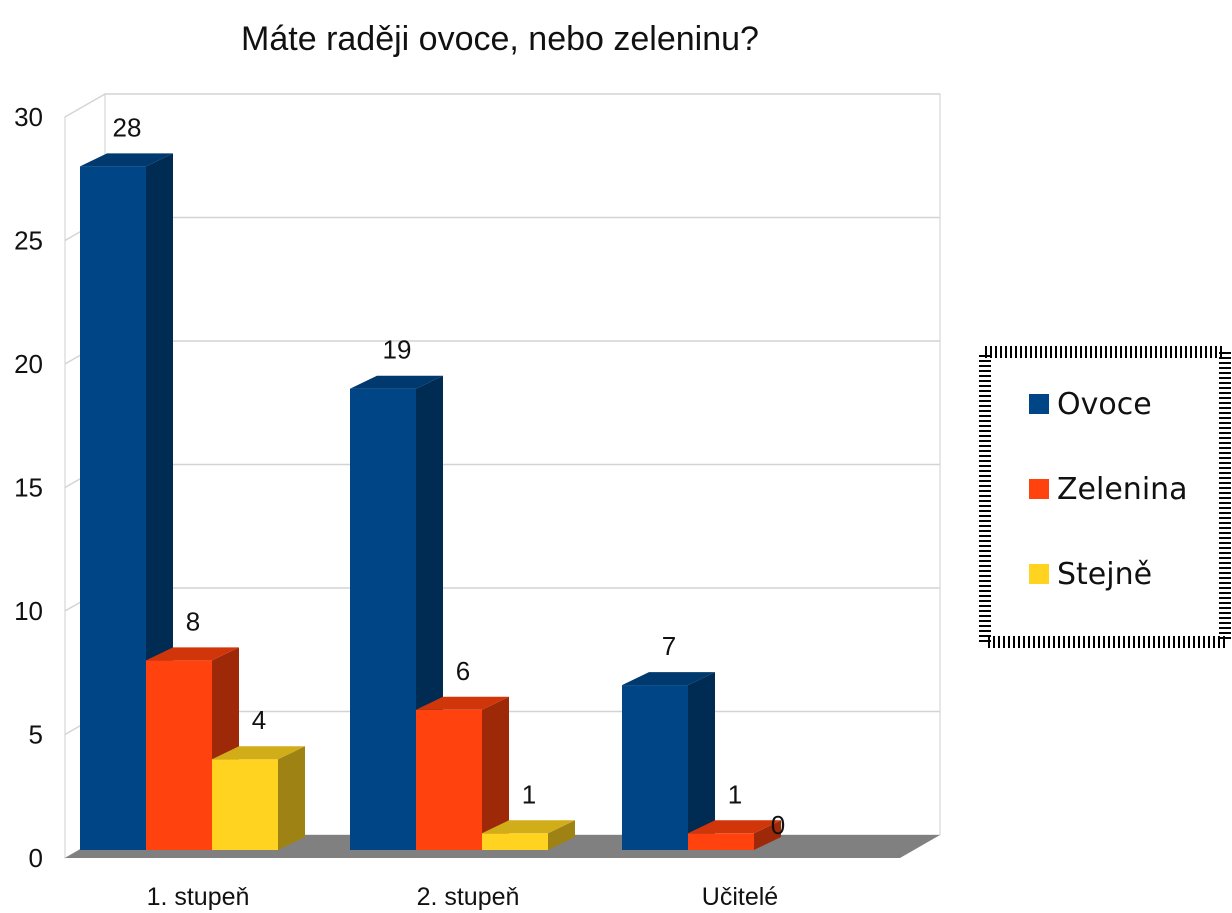 This screenshot has width=1232, height=913. I want to click on gridline, so click(502, 105).